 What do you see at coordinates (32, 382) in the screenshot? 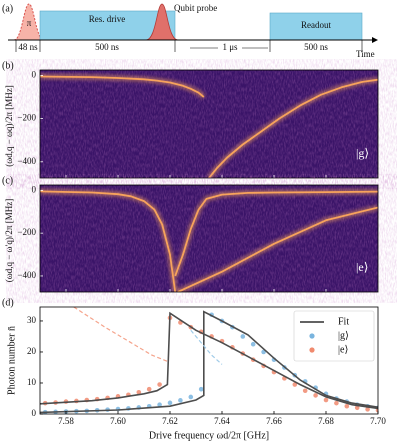
I see `y-tick-label: 10` at bounding box center [32, 382].